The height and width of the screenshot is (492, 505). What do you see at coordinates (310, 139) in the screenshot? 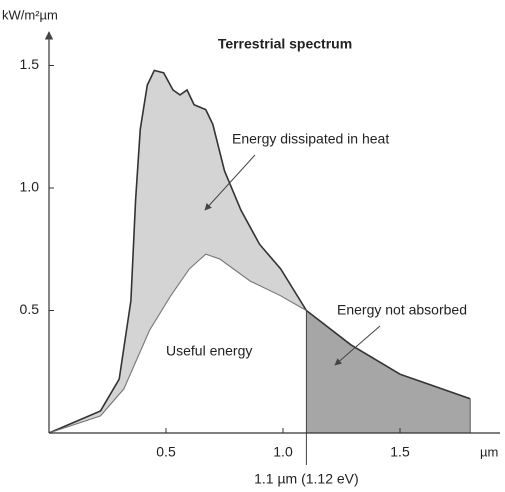
I see `annotation: Energy dissipated in heat` at bounding box center [310, 139].